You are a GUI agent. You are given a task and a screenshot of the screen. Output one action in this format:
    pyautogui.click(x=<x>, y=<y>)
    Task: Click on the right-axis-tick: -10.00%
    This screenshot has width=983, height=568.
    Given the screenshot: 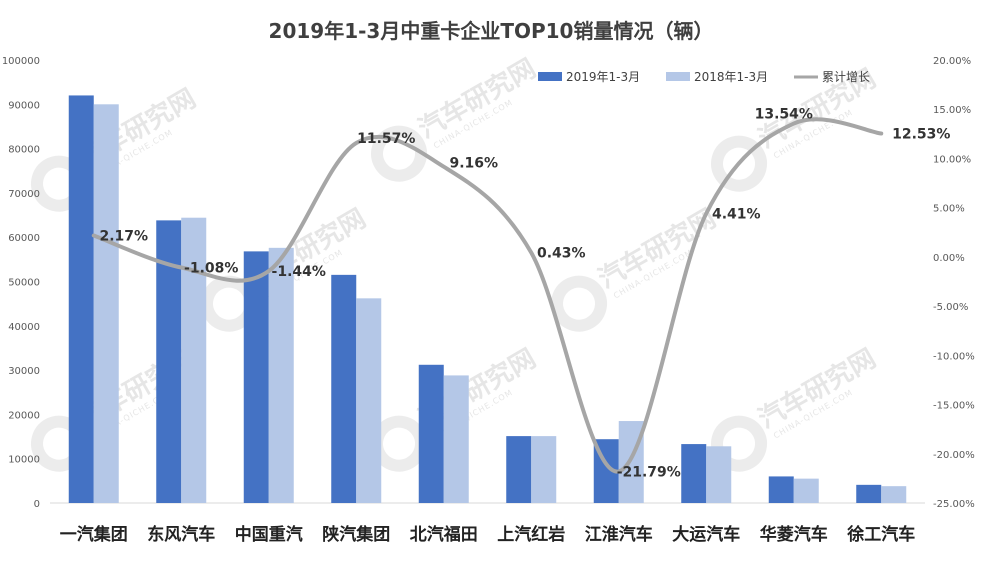 What is the action you would take?
    pyautogui.click(x=954, y=356)
    